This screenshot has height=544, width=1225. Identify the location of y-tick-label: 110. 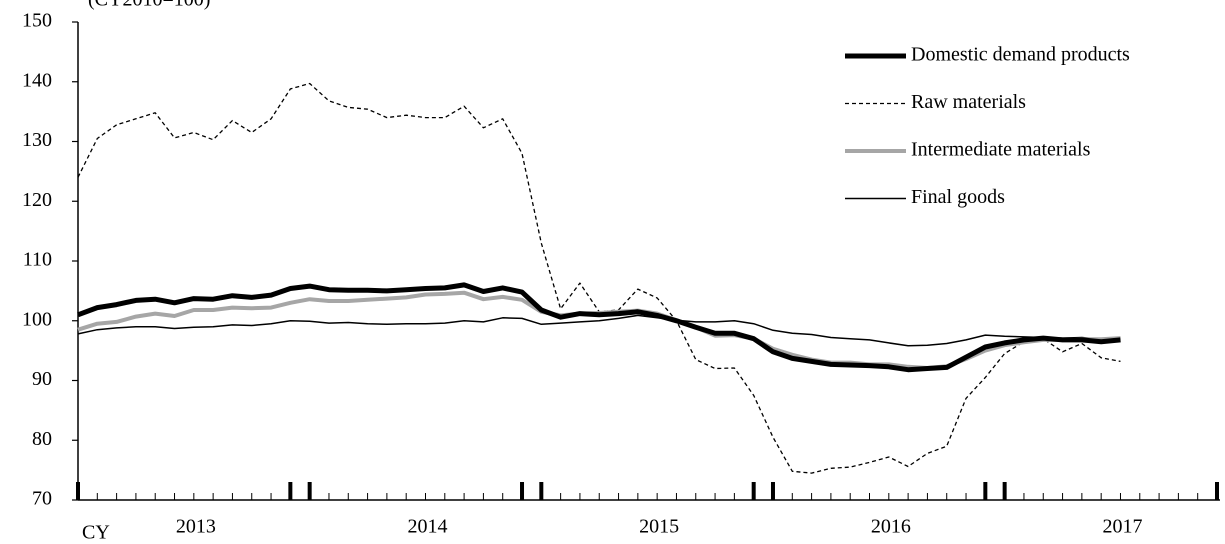
(37, 260).